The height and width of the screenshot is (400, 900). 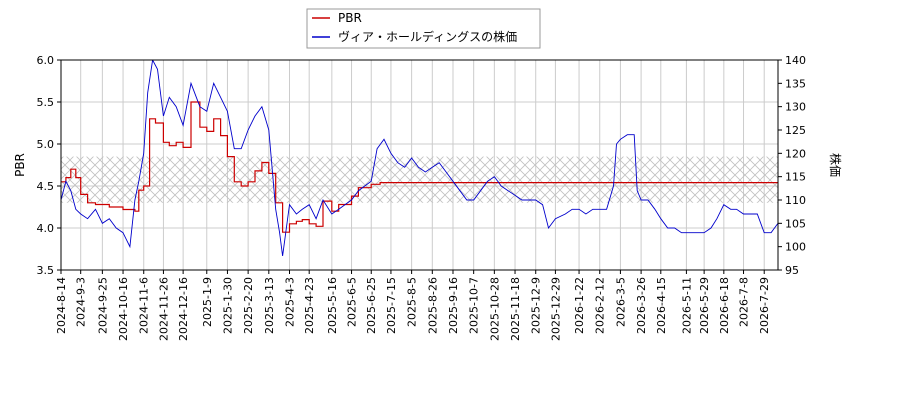 I want to click on legend-box, so click(x=423, y=28).